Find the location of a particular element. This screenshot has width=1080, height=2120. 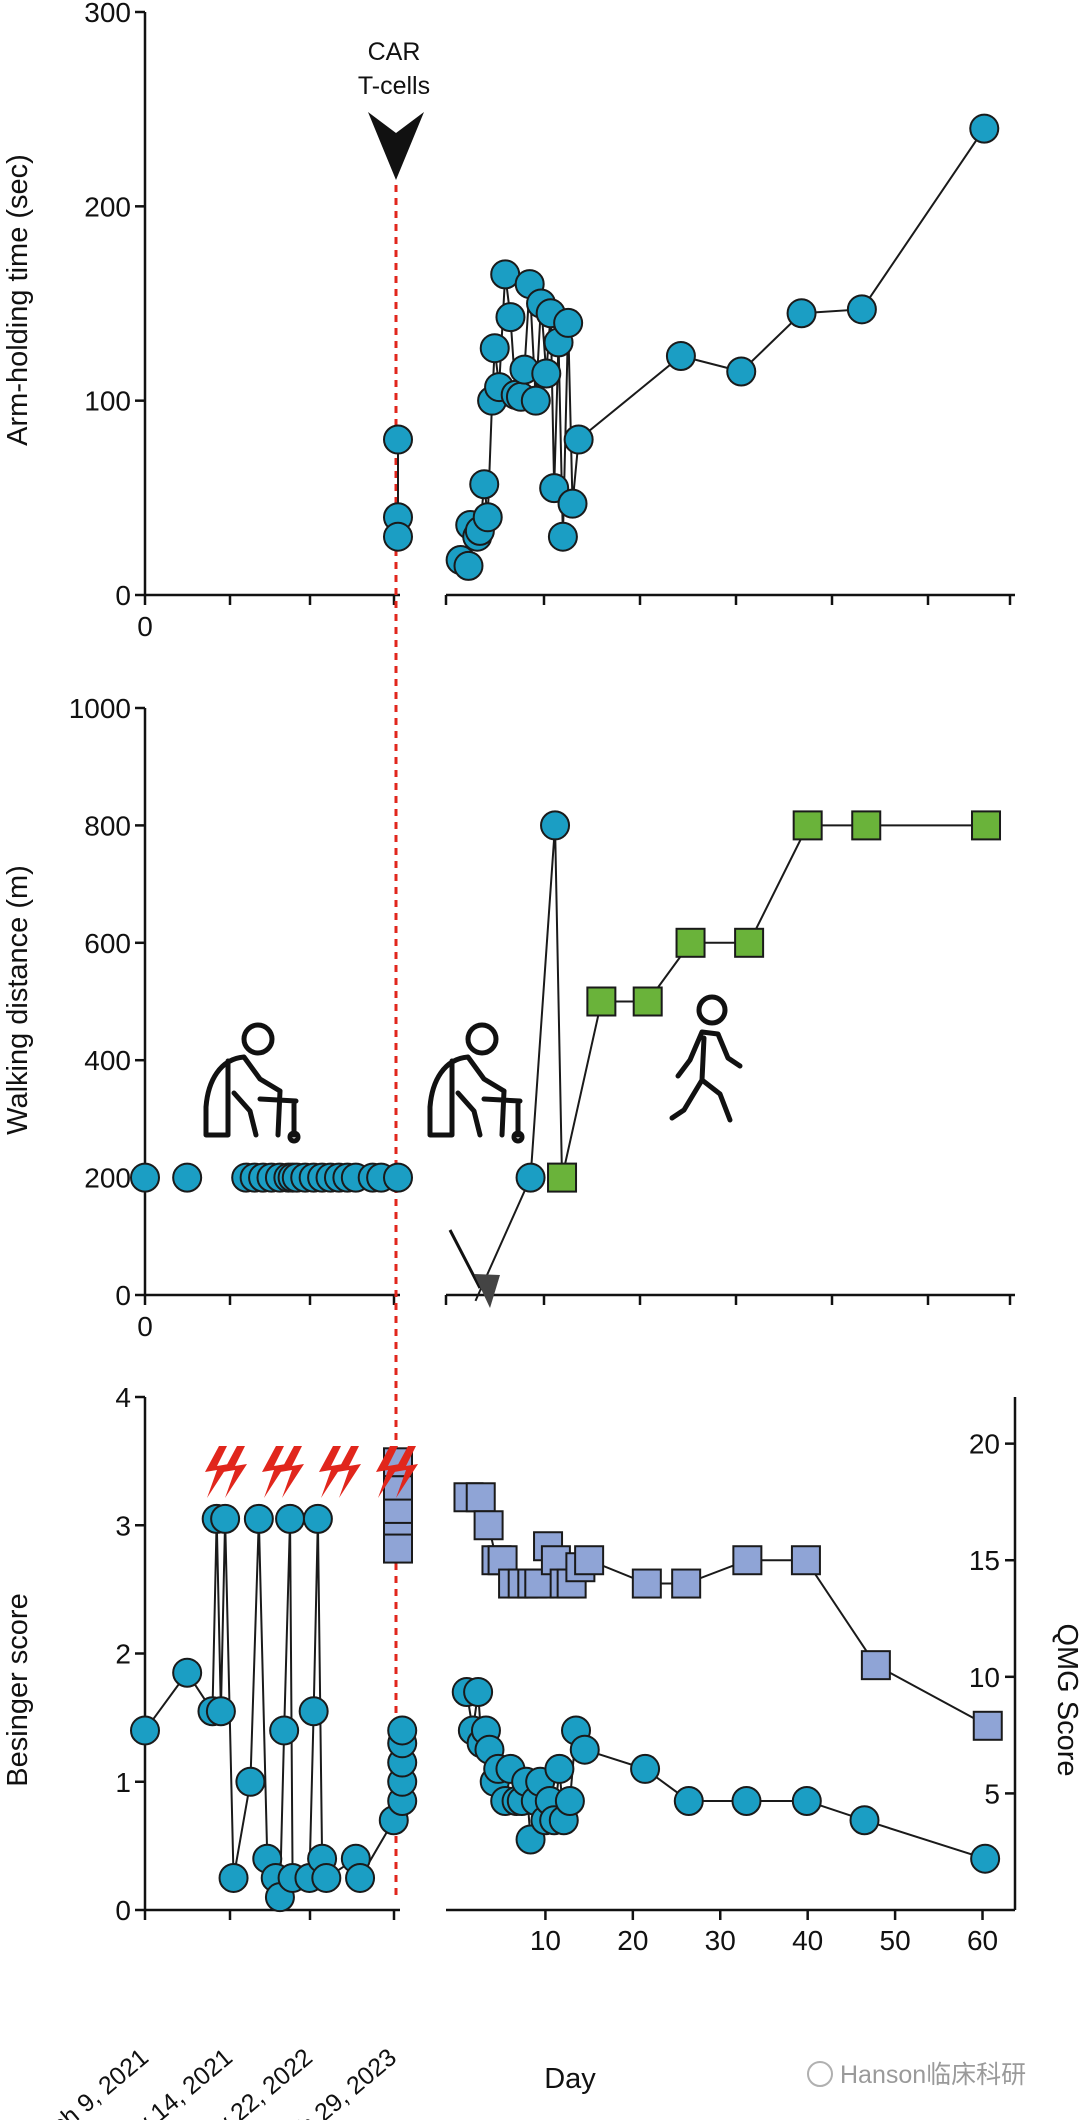

bottom-x-tick-label: 60 is located at coordinates (982, 1940).